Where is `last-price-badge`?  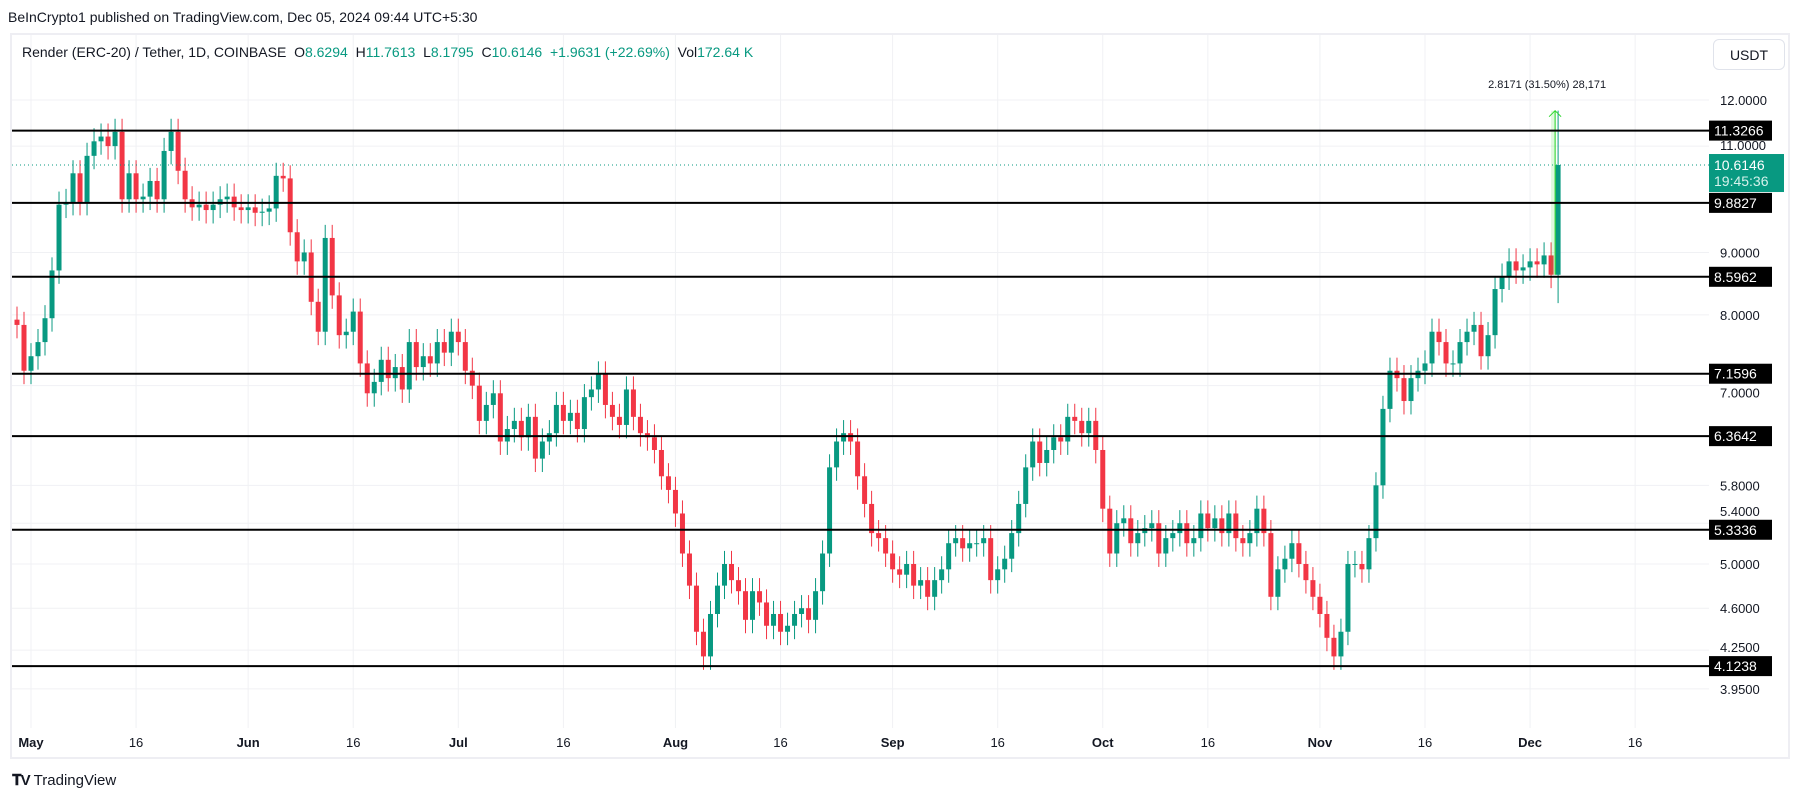
last-price-badge is located at coordinates (1746, 173).